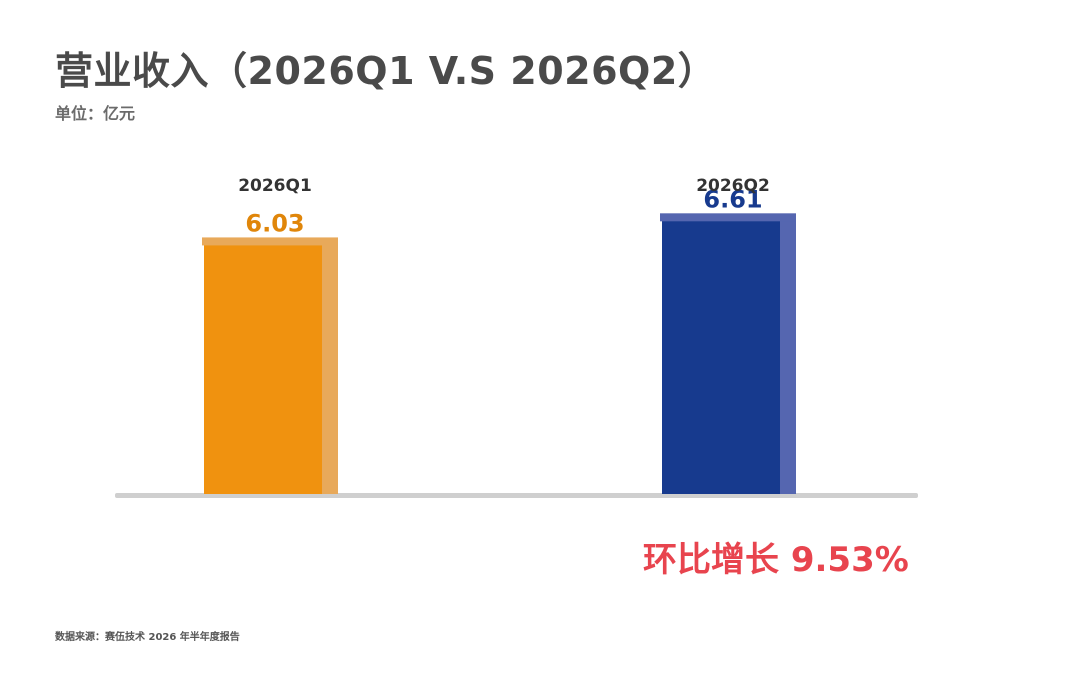 This screenshot has height=675, width=1080. What do you see at coordinates (776, 560) in the screenshot?
I see `growth-annotation: 环比增长 9.53%` at bounding box center [776, 560].